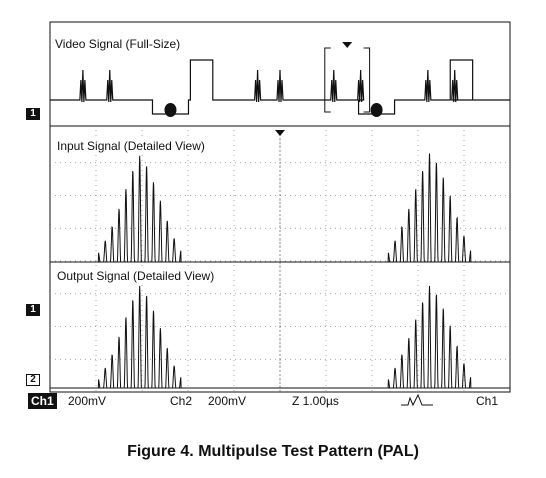  What do you see at coordinates (87, 401) in the screenshot?
I see `ch1-scale: 200mV` at bounding box center [87, 401].